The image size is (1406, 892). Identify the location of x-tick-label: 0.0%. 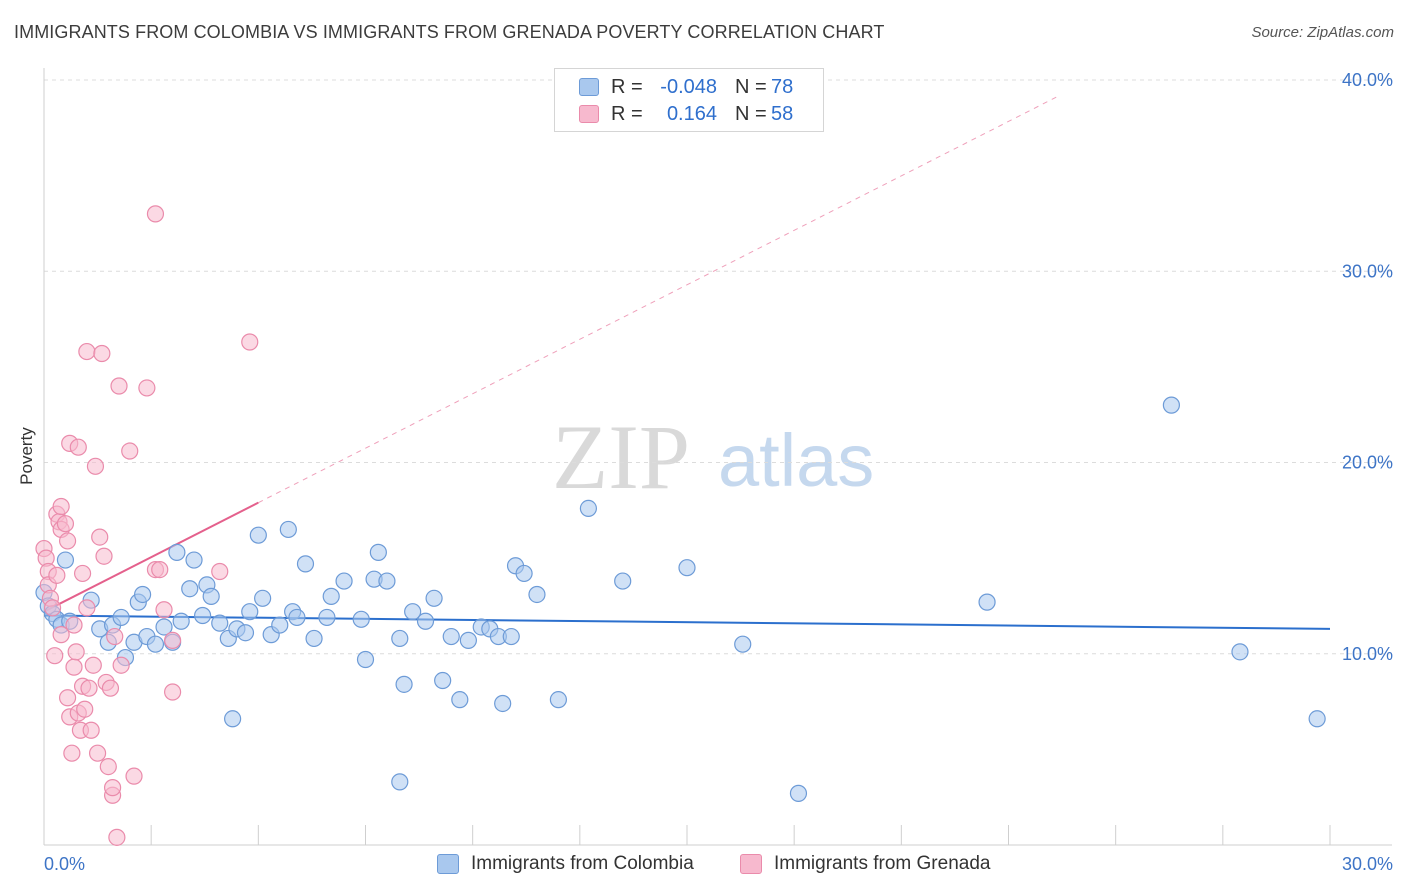
(64, 864).